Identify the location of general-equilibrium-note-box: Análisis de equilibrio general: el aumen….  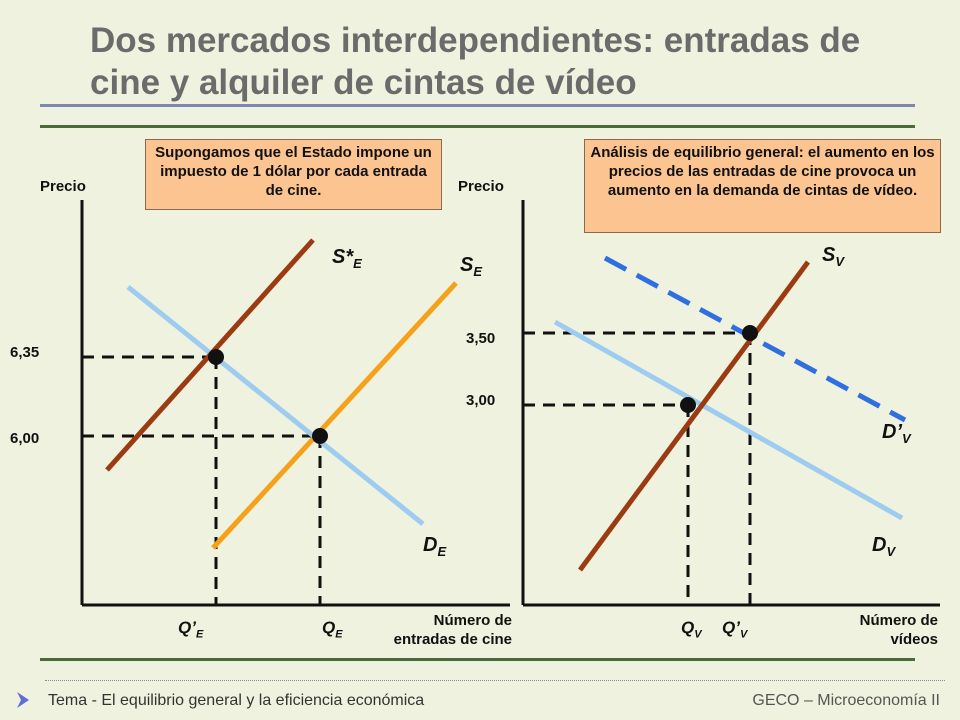
(762, 186).